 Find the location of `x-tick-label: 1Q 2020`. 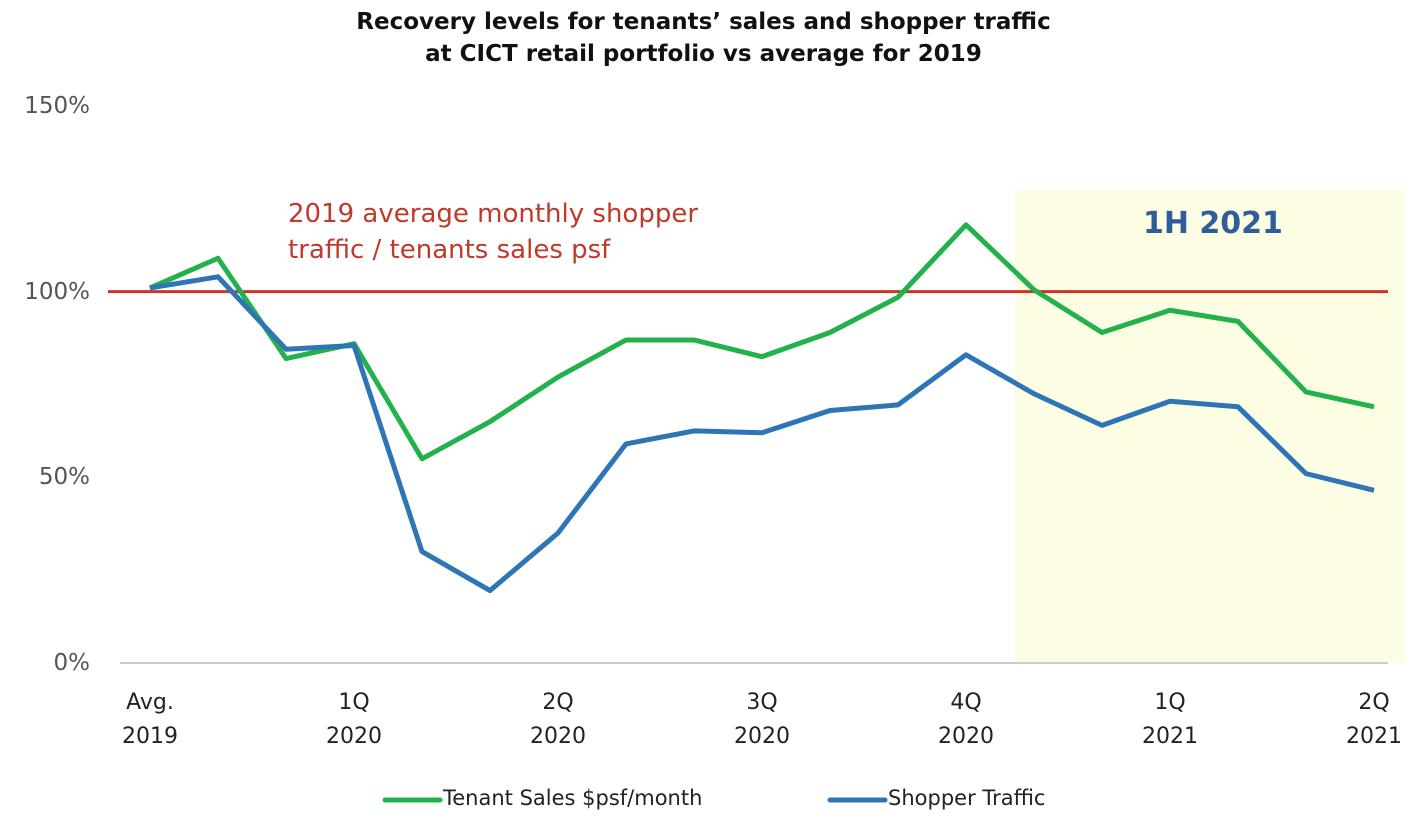

x-tick-label: 1Q 2020 is located at coordinates (354, 719).